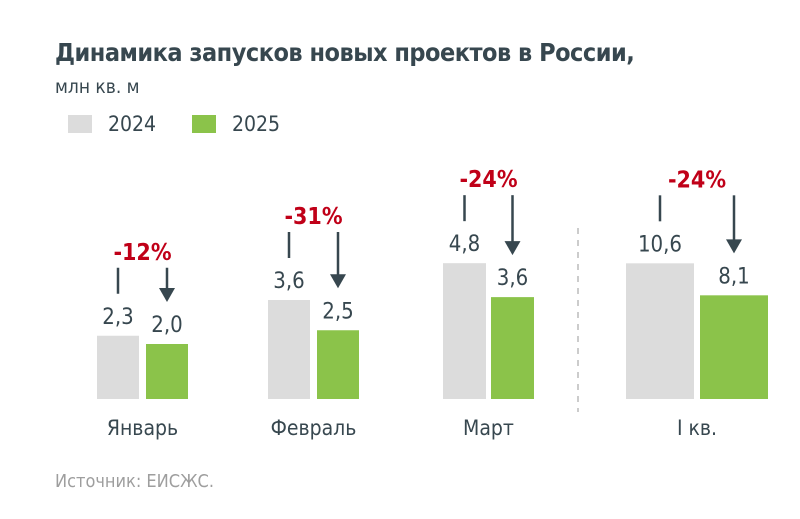 This screenshot has height=519, width=800. Describe the element at coordinates (512, 278) in the screenshot. I see `data-label-2025: 3,6` at that location.